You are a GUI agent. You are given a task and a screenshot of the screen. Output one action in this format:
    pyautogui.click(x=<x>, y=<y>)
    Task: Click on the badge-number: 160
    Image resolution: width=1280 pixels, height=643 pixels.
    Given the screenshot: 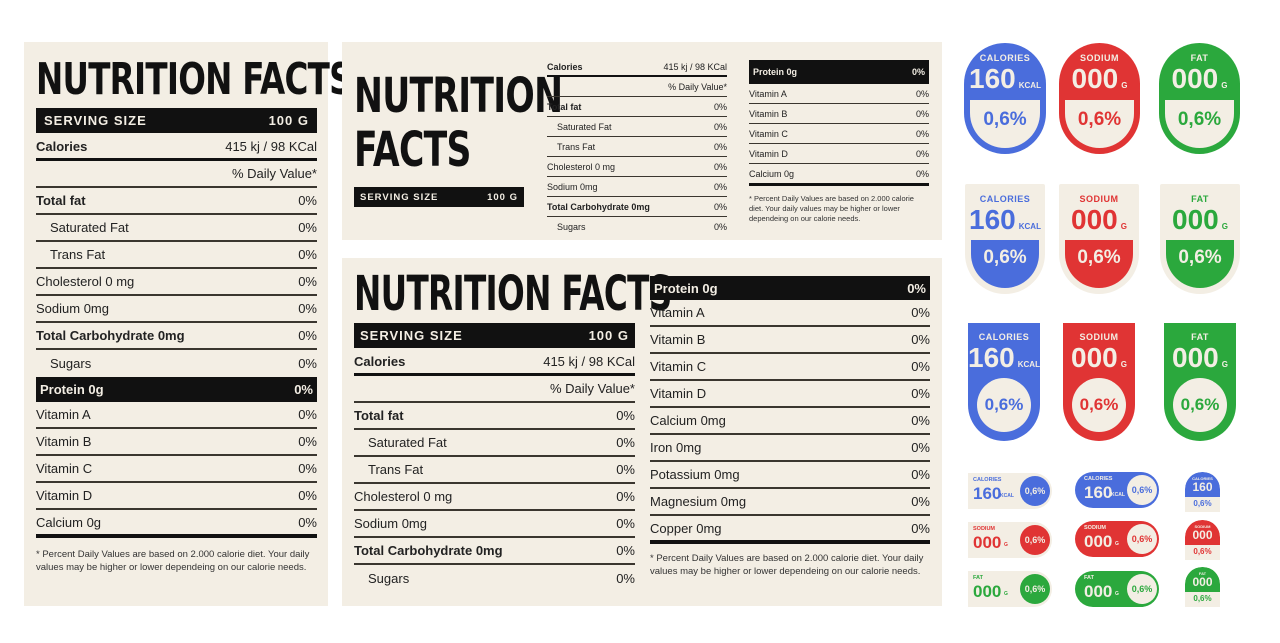 What is the action you would take?
    pyautogui.click(x=991, y=357)
    